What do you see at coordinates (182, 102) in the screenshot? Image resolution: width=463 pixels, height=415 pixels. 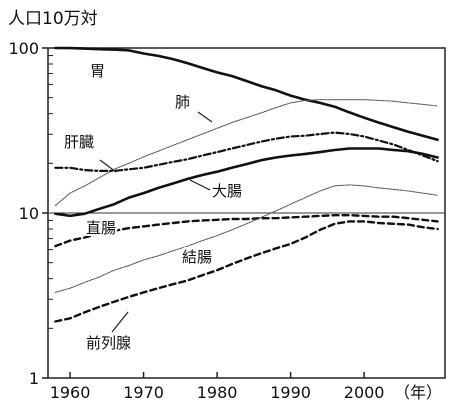 I see `series-label: 肺` at bounding box center [182, 102].